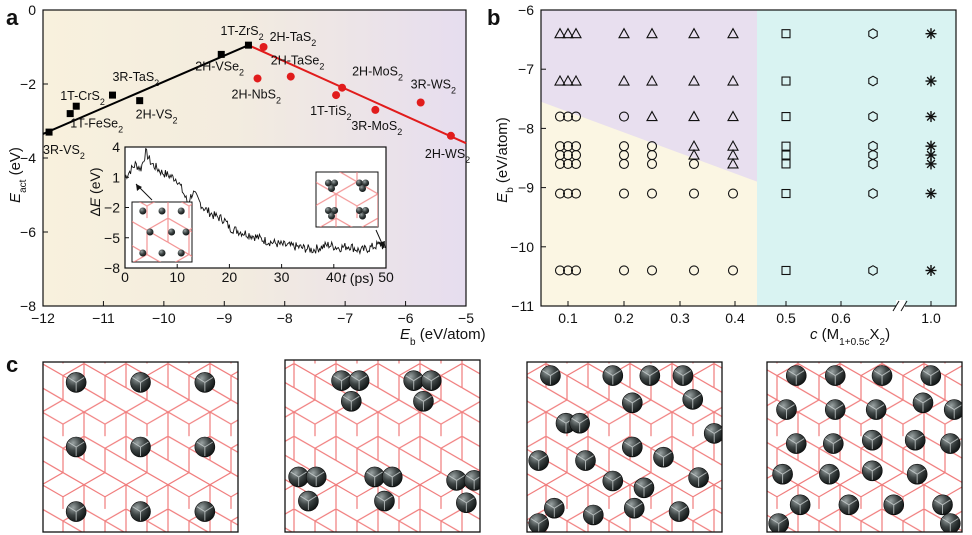 Image resolution: width=972 pixels, height=535 pixels. I want to click on y-tick-label: −8, so click(28, 306).